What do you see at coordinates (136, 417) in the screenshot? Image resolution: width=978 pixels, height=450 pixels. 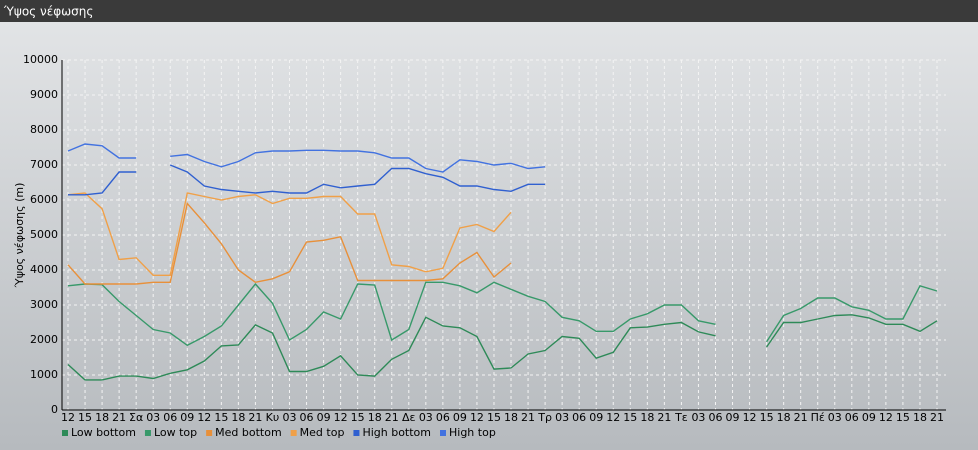 I see `x-tick-label: Σα` at bounding box center [136, 417].